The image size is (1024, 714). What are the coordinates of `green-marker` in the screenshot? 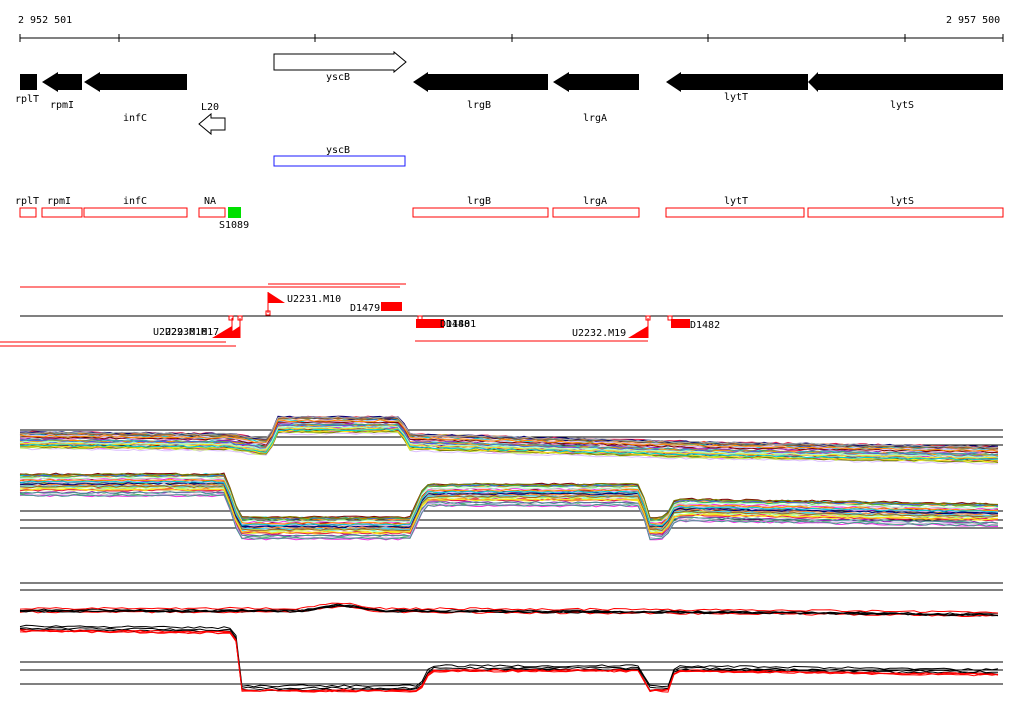 It's located at (234, 212).